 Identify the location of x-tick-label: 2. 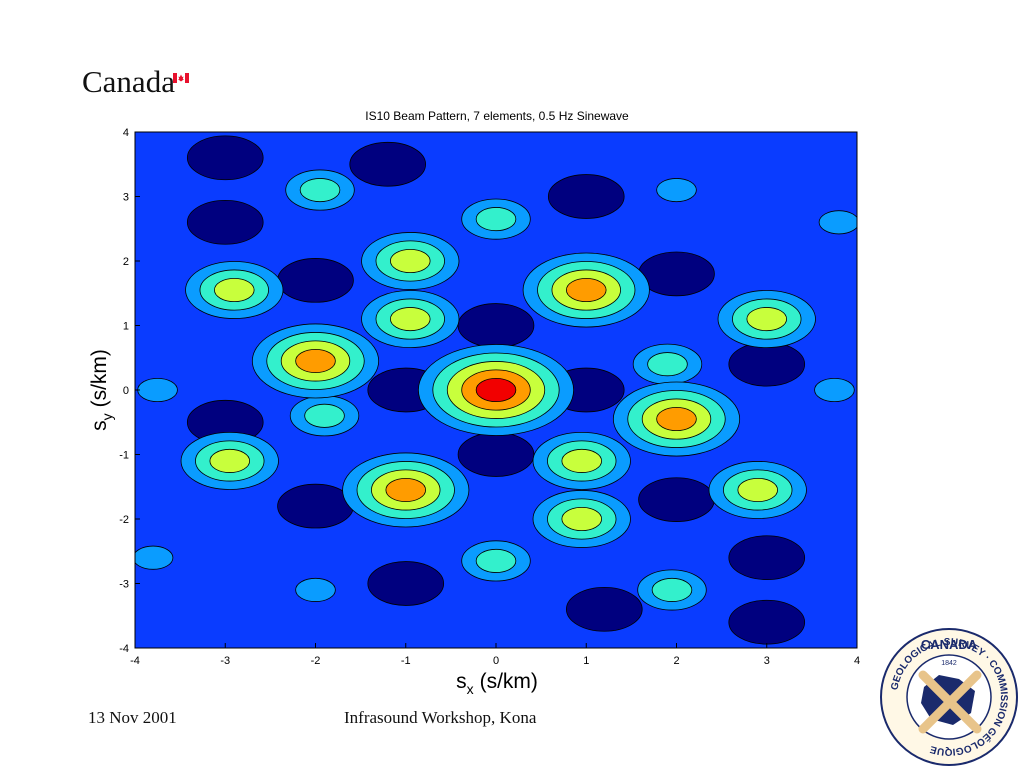
(676, 661).